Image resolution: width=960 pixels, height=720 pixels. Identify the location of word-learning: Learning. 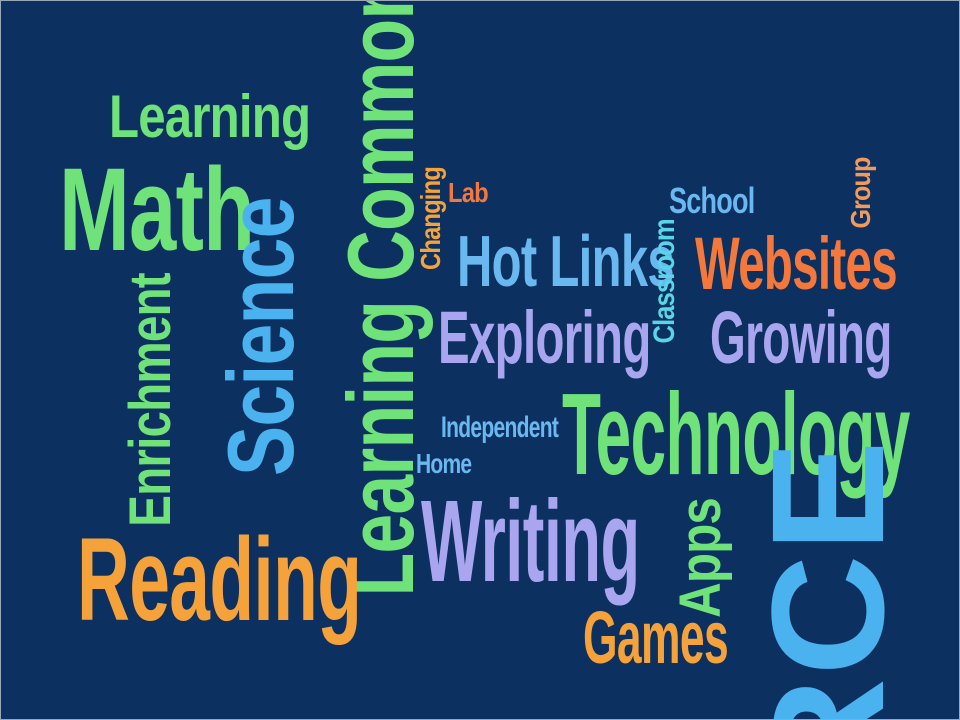
(210, 116).